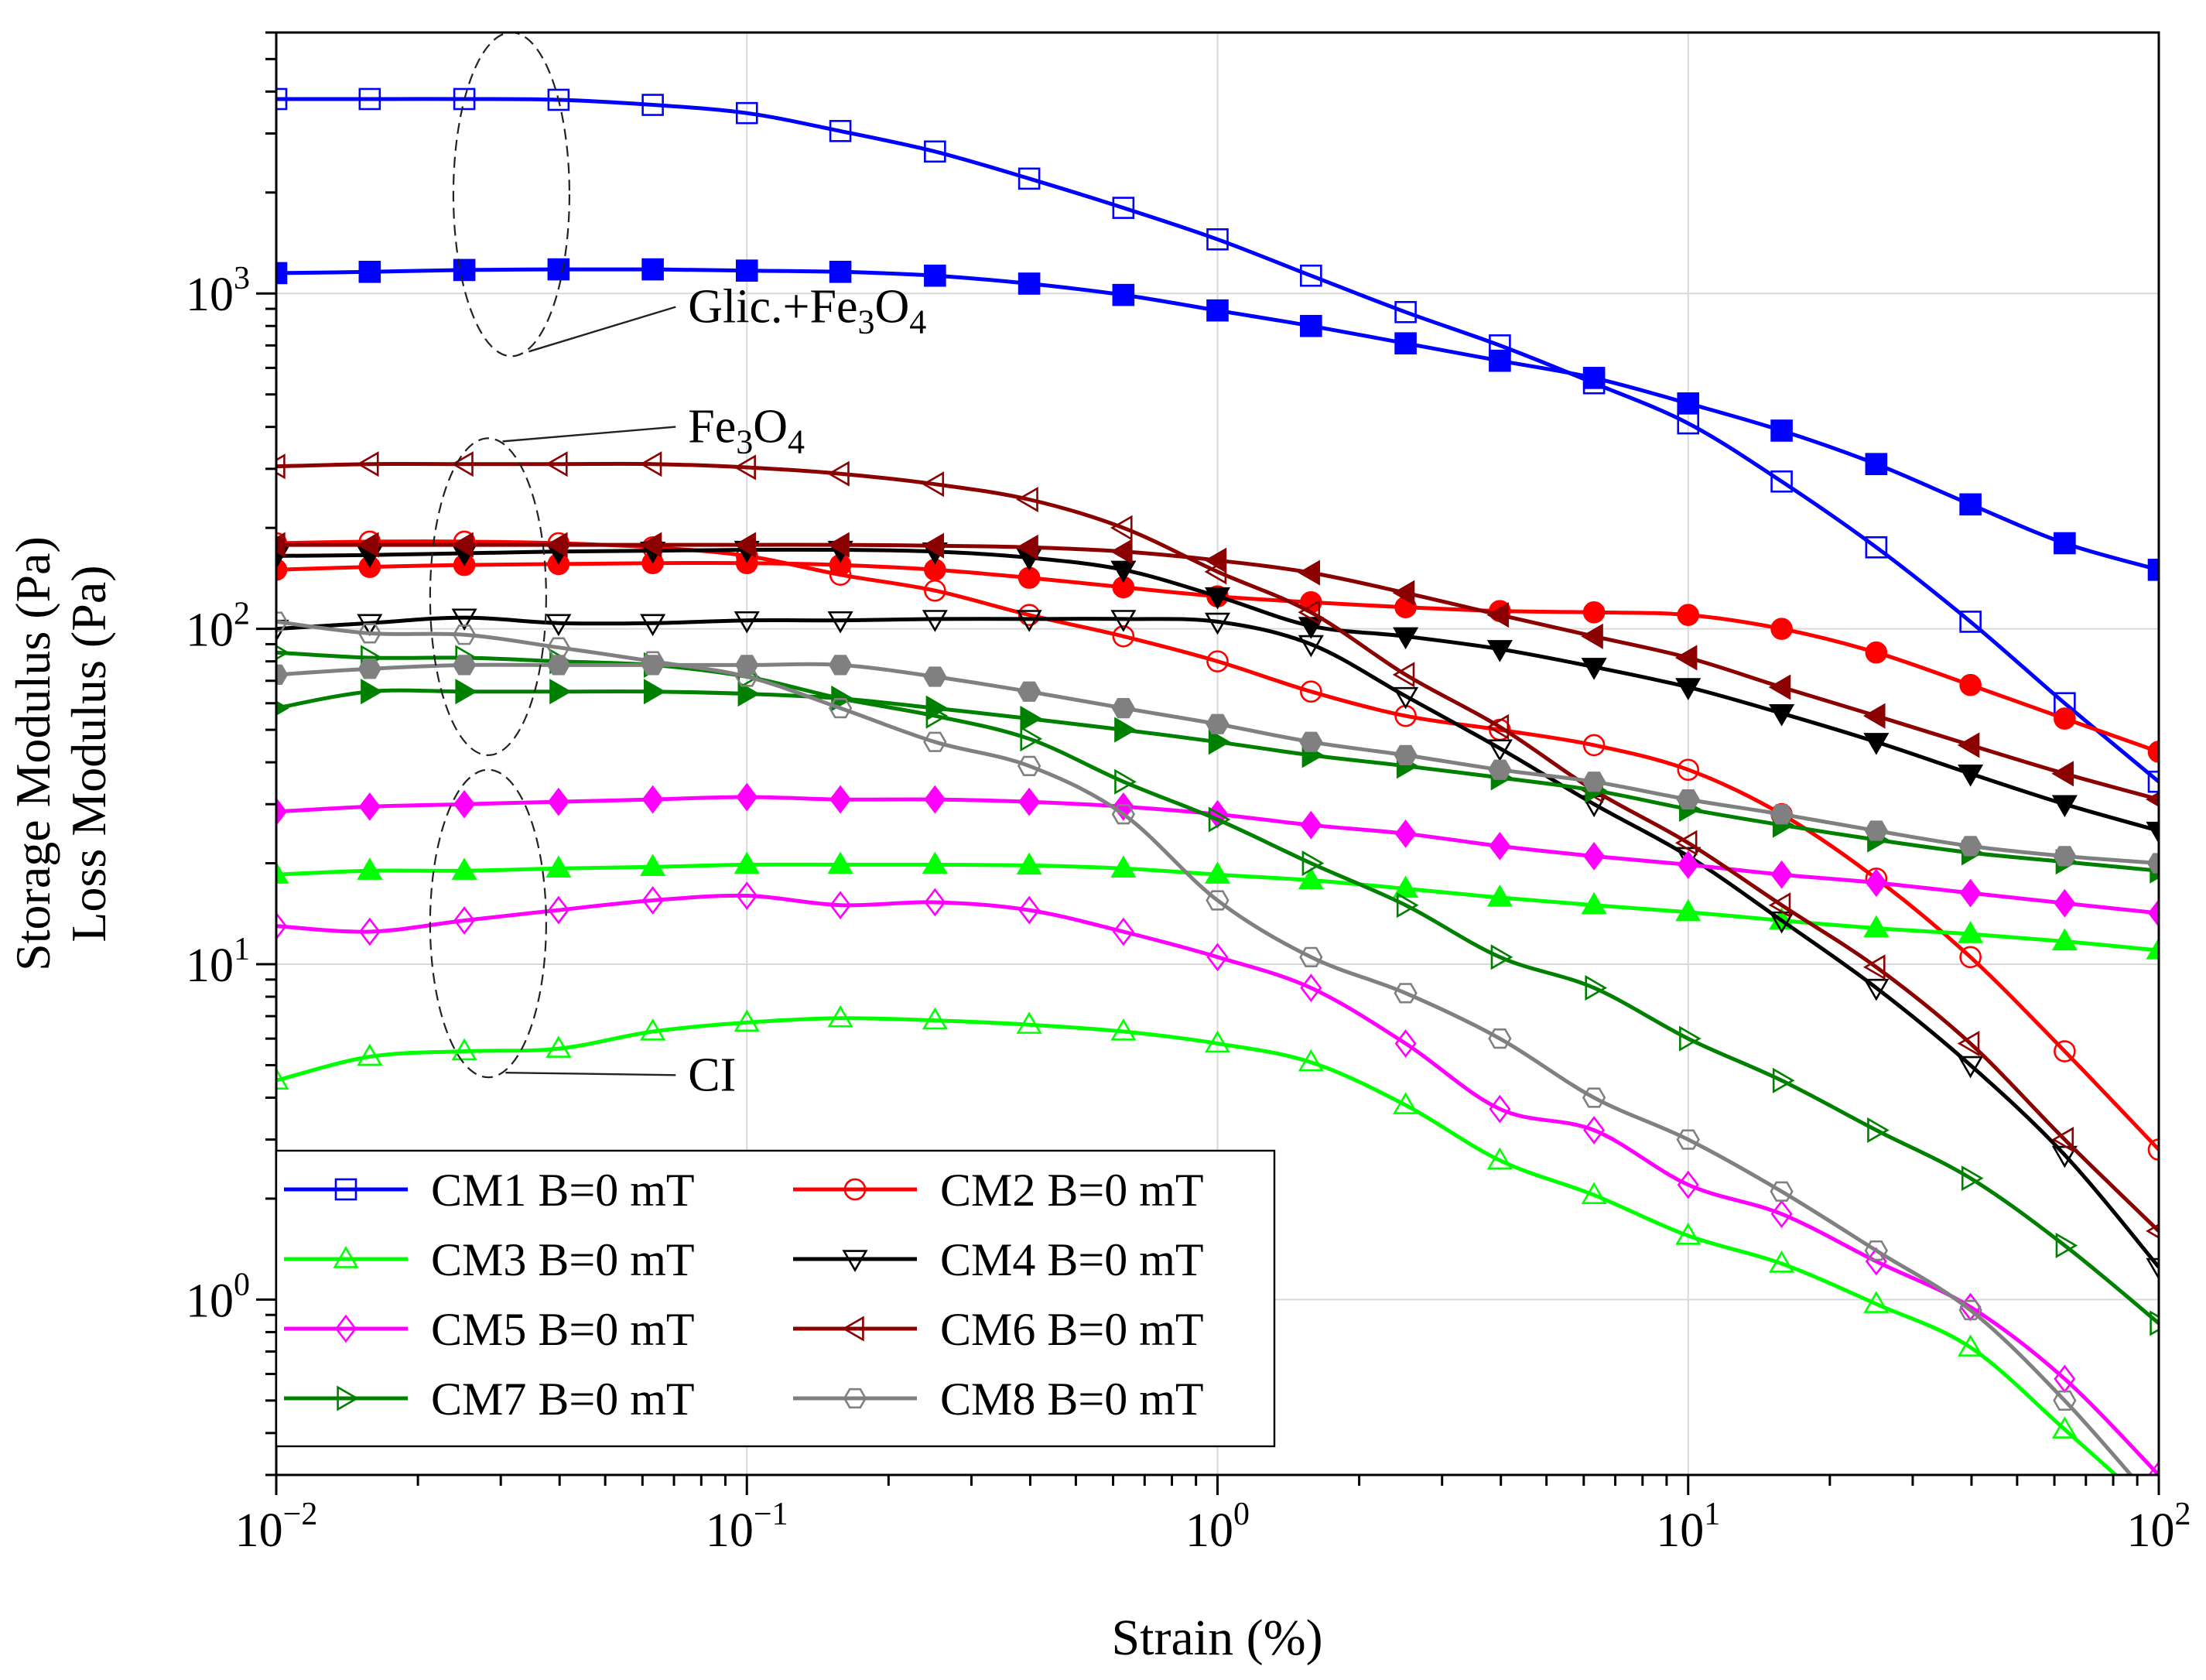 Image resolution: width=2206 pixels, height=1680 pixels. What do you see at coordinates (807, 311) in the screenshot?
I see `annotation-label: Glic.+Fe3O4` at bounding box center [807, 311].